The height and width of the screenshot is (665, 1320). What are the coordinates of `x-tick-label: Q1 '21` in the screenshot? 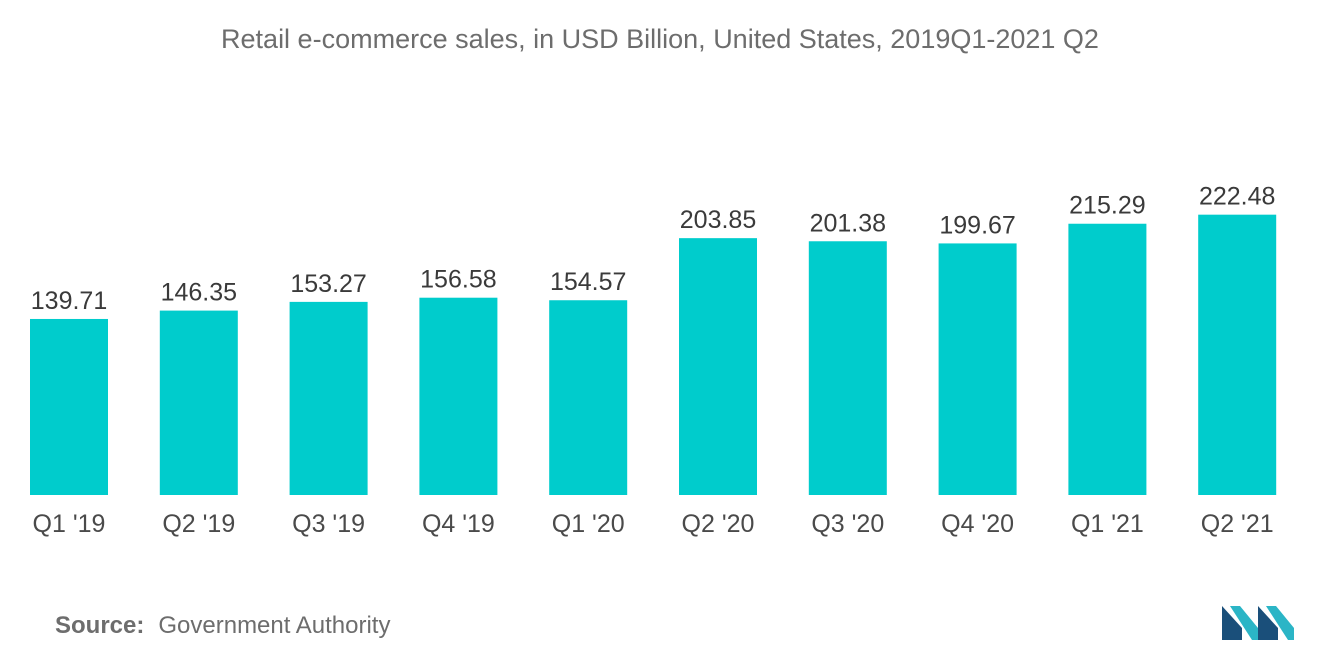 It's located at (1107, 524).